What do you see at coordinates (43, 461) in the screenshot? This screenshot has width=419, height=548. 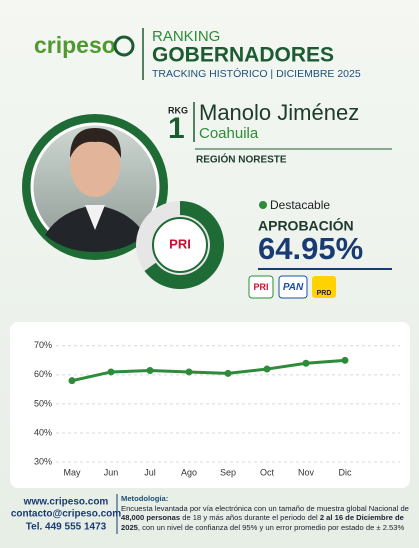 I see `y-tick-label: 30%` at bounding box center [43, 461].